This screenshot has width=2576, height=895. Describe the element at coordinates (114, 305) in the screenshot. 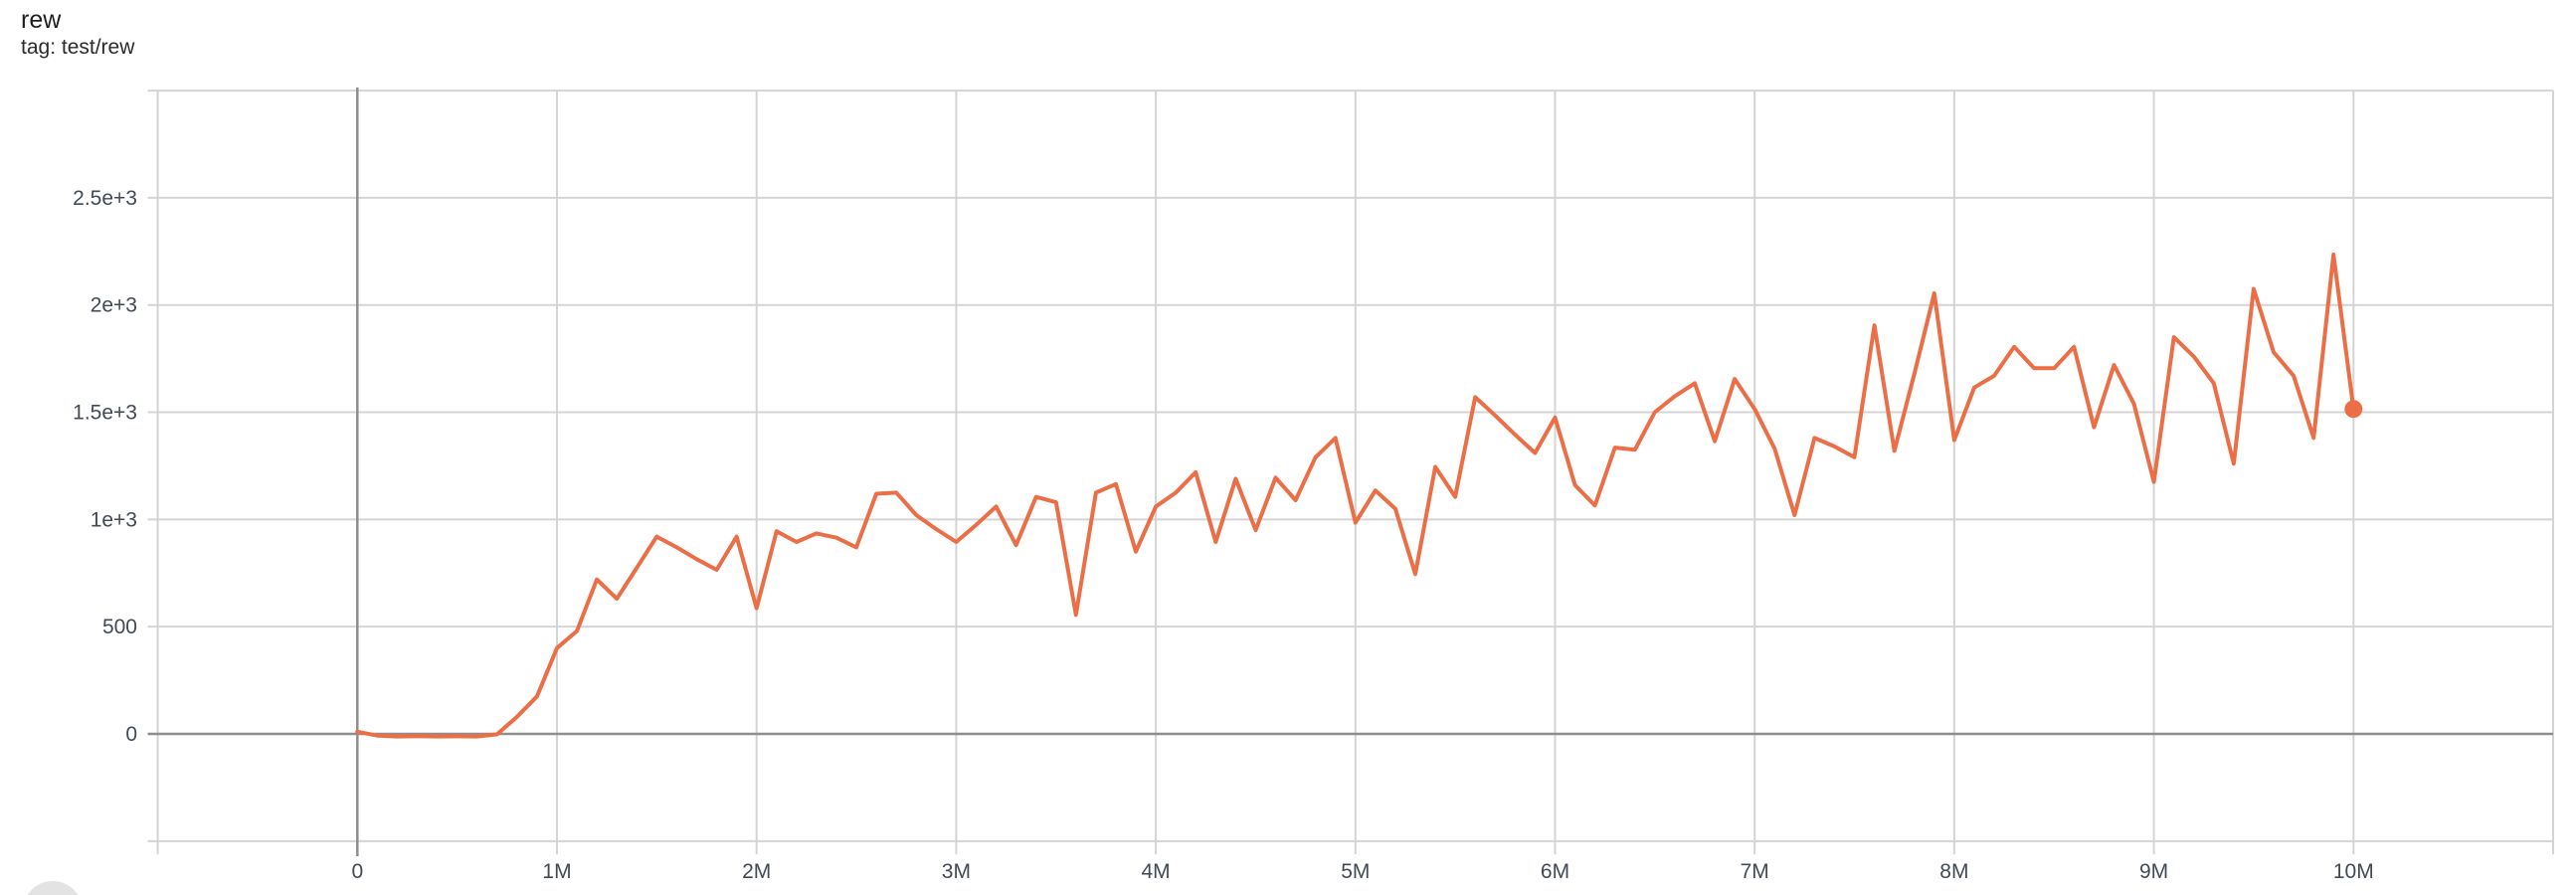

I see `y-tick-label: 2e+3` at that location.